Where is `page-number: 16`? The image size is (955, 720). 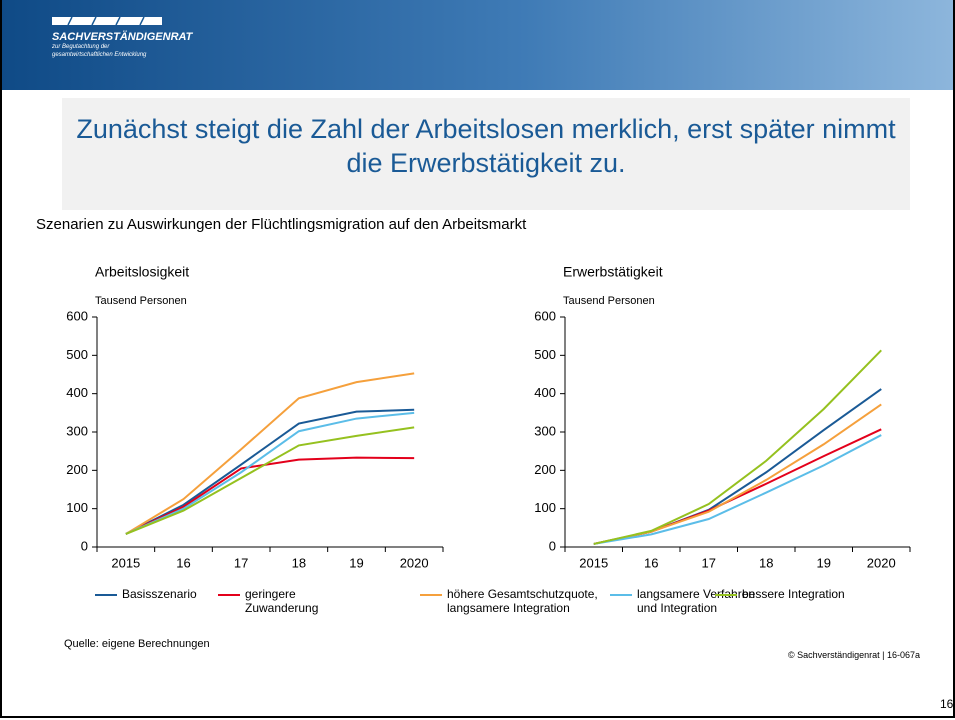
page-number: 16 is located at coordinates (947, 704).